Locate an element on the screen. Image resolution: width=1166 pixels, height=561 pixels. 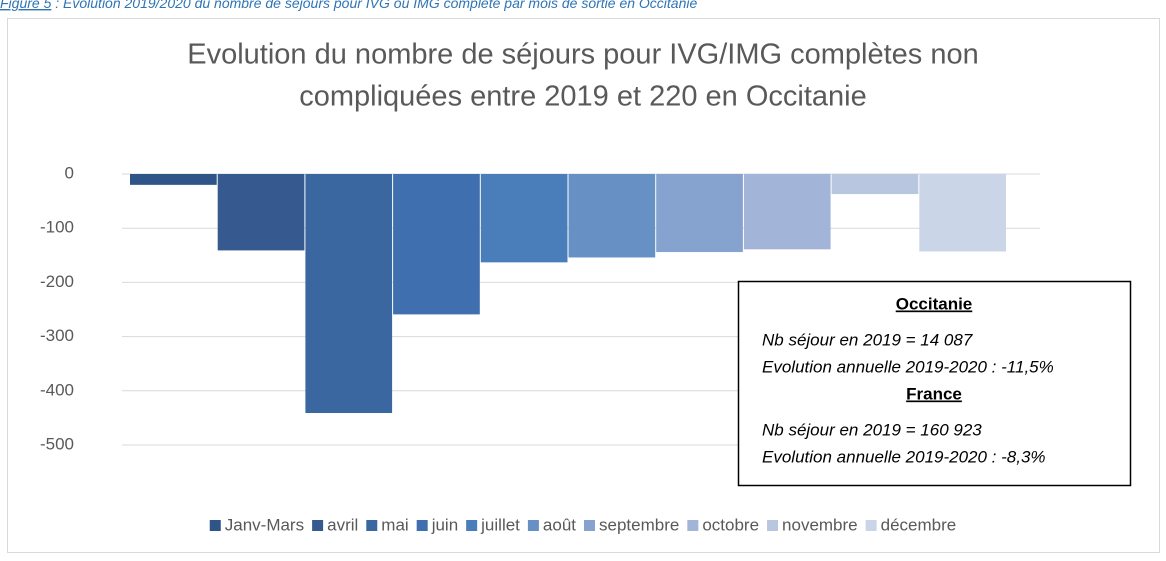
annotation-line: Nb séjour en 2019 = 14 087 is located at coordinates (867, 339).